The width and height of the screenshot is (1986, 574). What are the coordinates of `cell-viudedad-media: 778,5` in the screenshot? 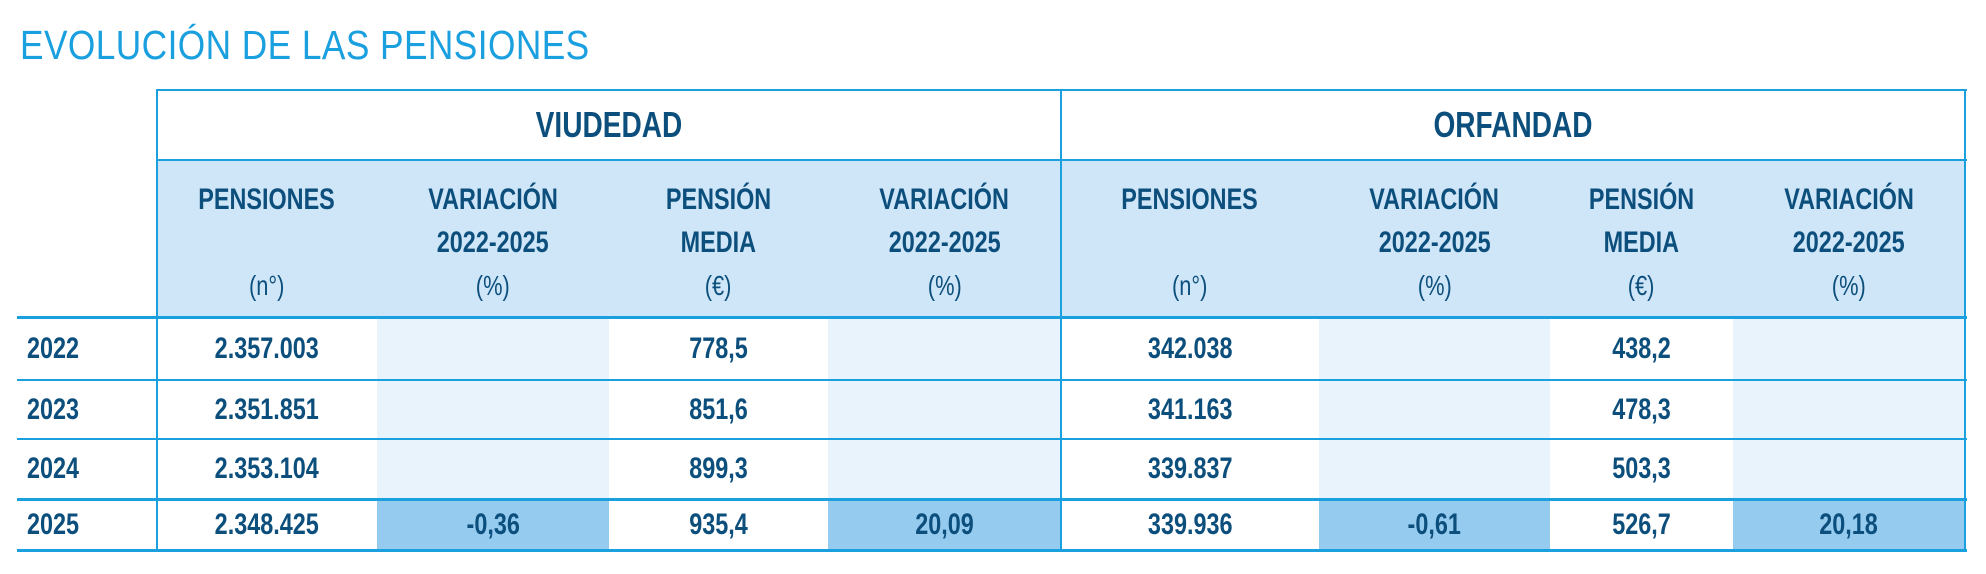 It's located at (718, 348).